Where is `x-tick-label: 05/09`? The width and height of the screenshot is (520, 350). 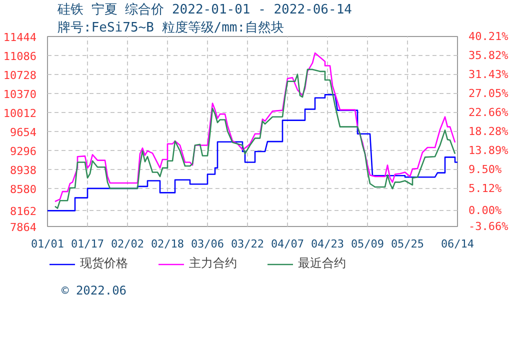 x-tick-label: 05/09 is located at coordinates (367, 244).